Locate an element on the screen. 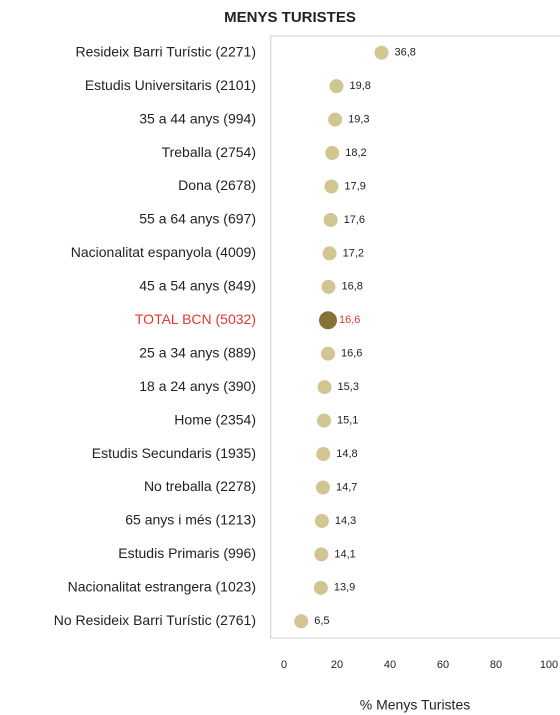  y-tick-label: Home (2354) is located at coordinates (215, 419).